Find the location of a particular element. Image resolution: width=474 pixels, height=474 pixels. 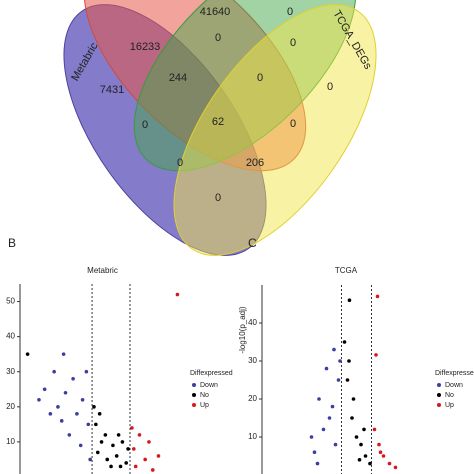

region-count: 244 is located at coordinates (178, 78).